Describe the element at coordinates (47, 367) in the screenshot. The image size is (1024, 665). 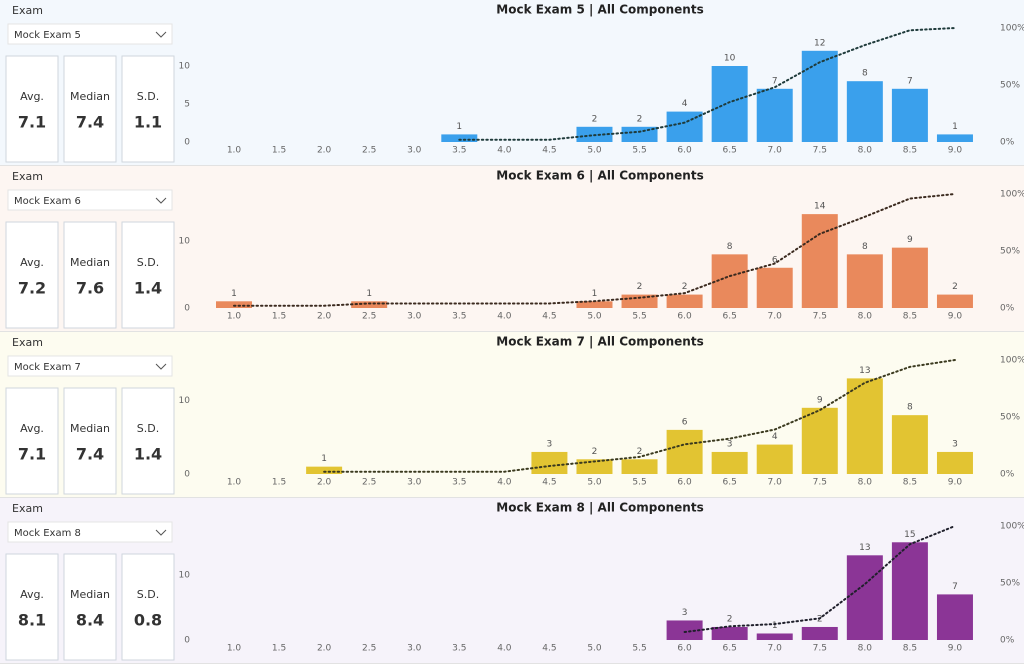
I see `dropdown-value: Mock Exam 7` at that location.